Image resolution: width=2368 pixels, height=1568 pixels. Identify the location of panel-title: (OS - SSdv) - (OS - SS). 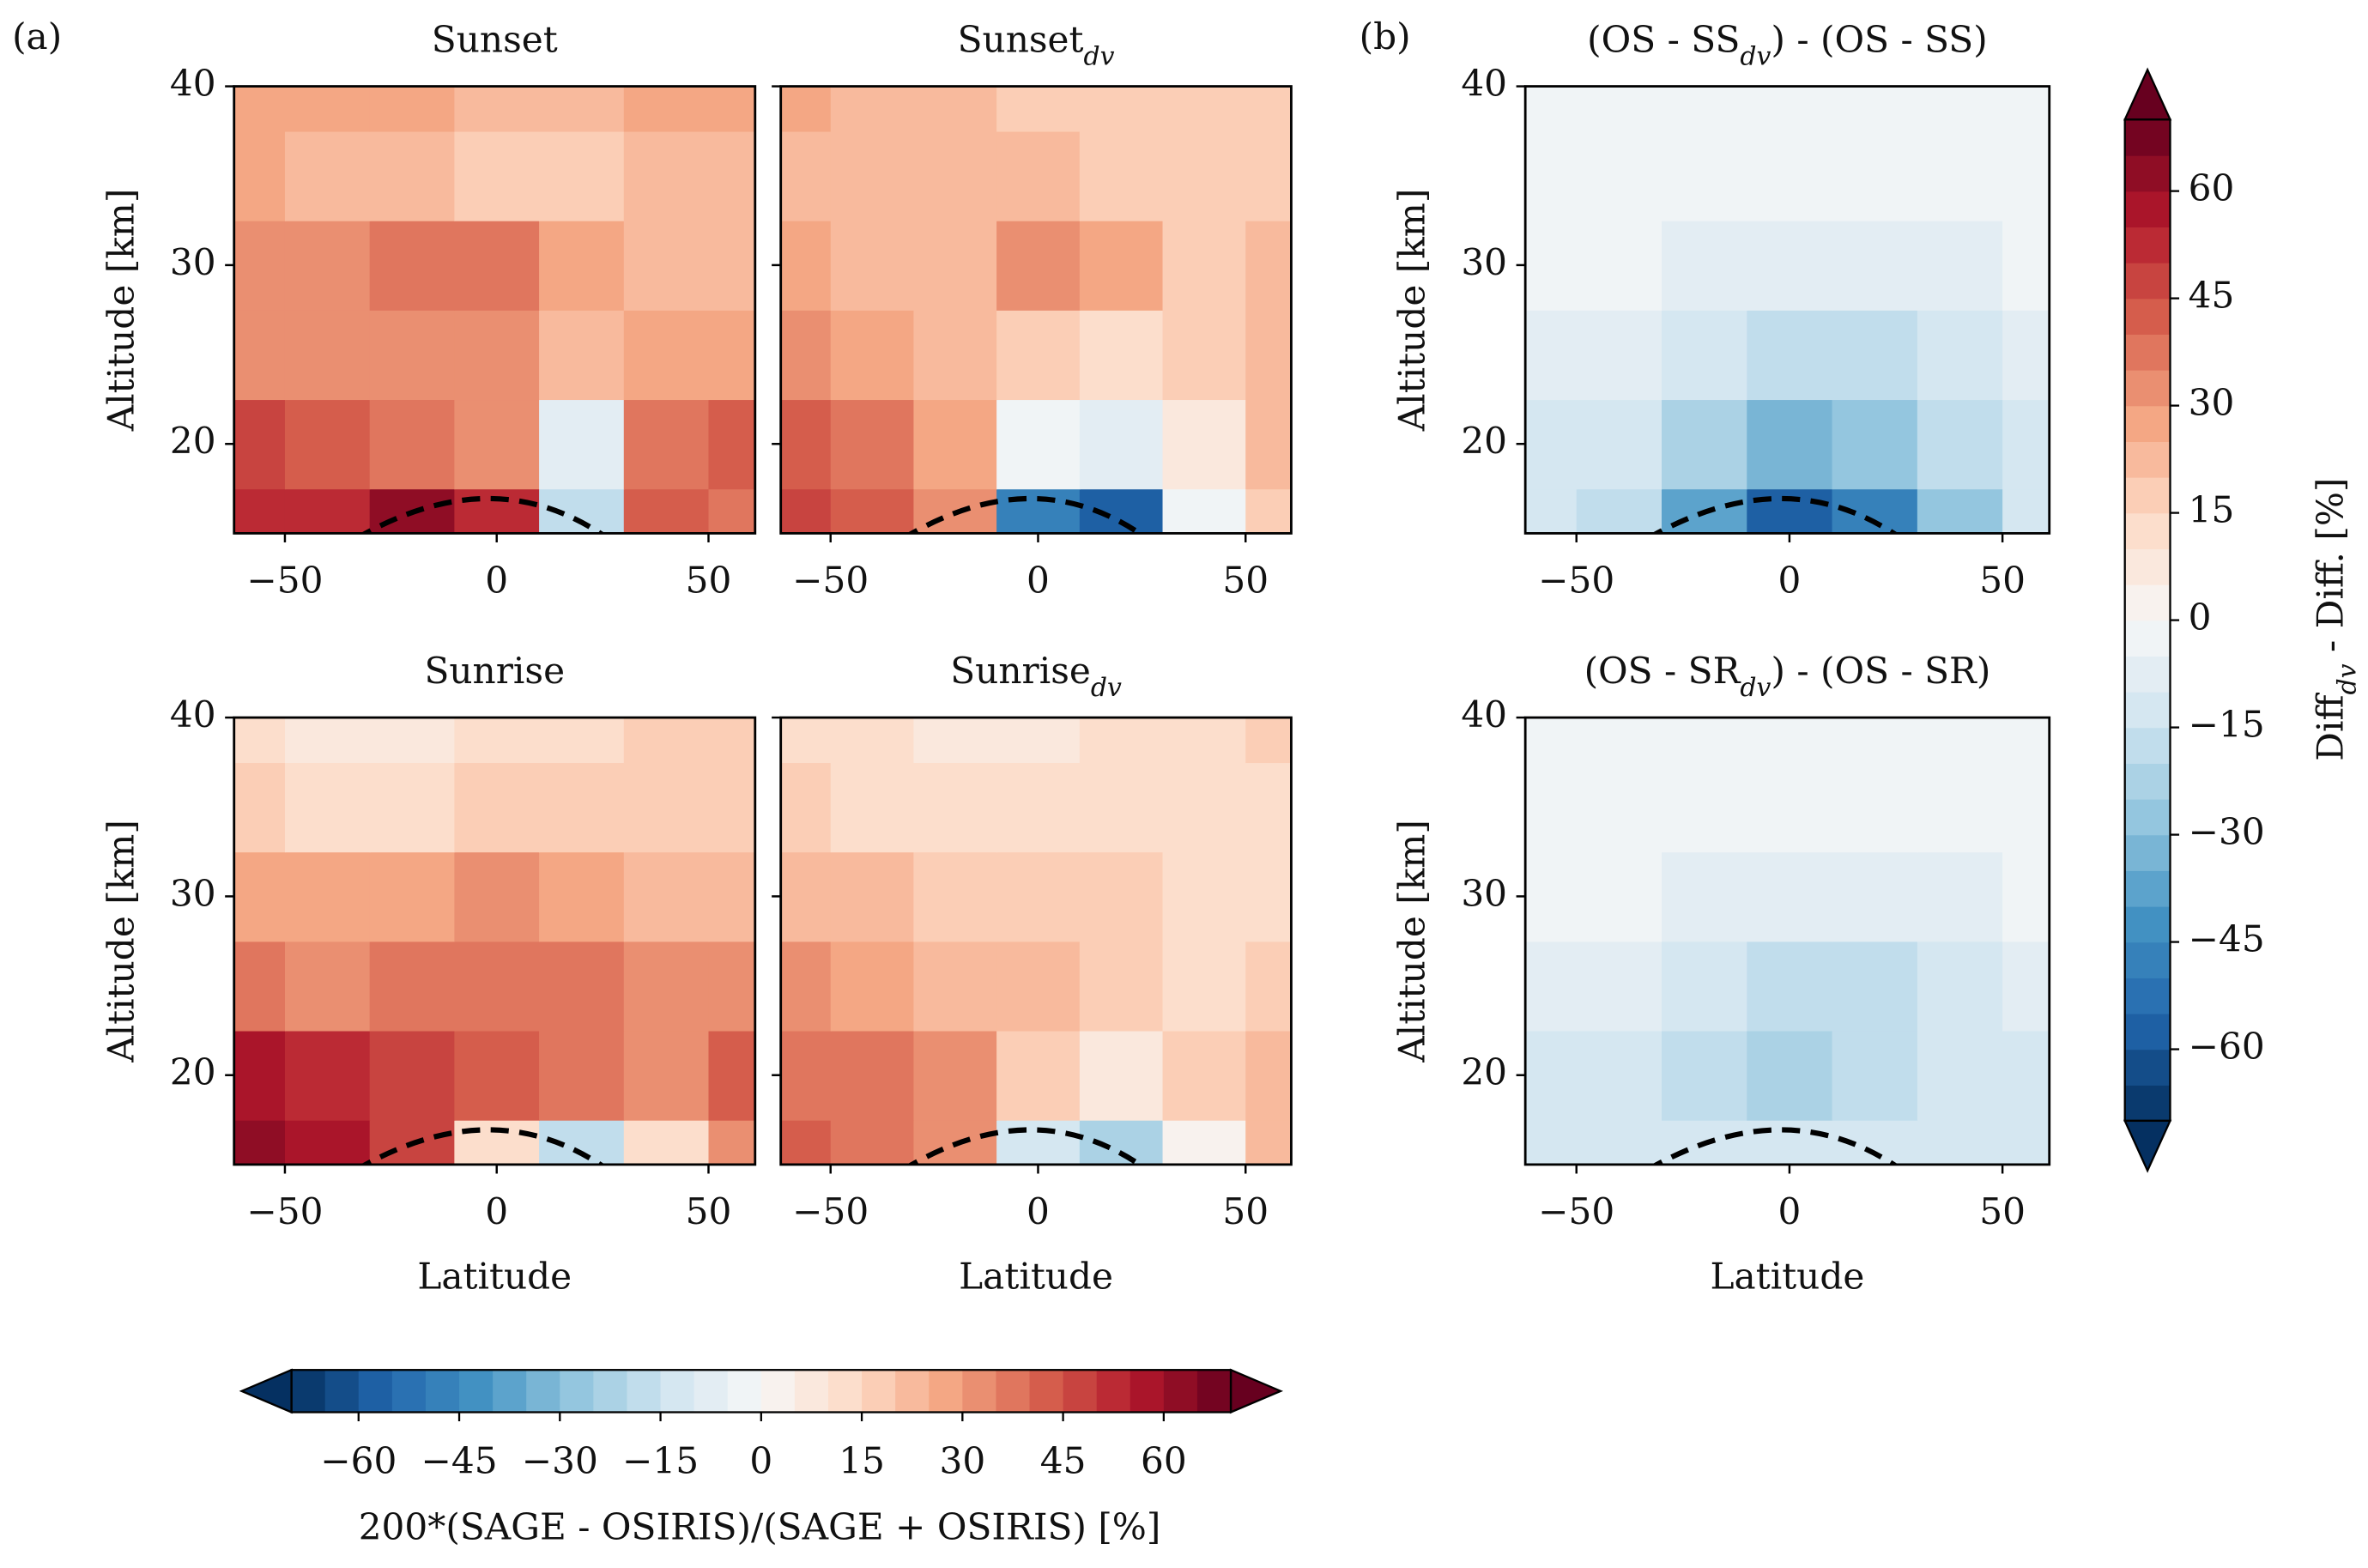
(1787, 45).